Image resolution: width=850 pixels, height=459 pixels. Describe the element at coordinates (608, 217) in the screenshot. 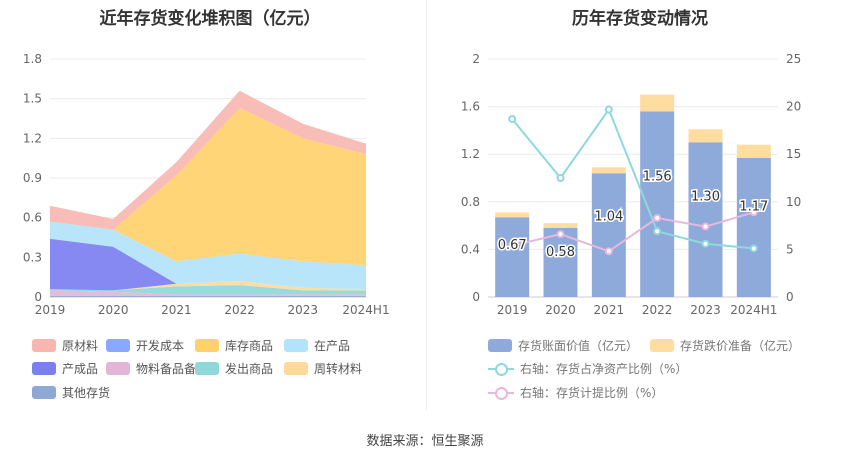

I see `data-label: 1.04` at that location.